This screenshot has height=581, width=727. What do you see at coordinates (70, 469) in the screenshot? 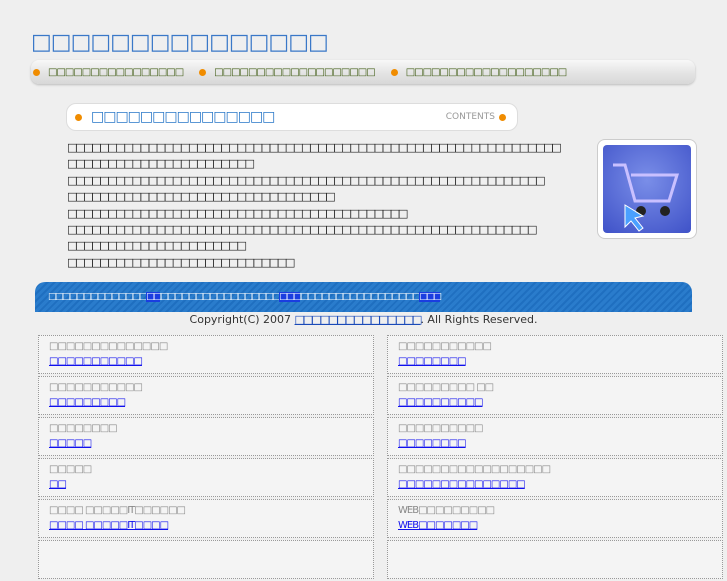
I see `card-title: □□□□□` at bounding box center [70, 469].